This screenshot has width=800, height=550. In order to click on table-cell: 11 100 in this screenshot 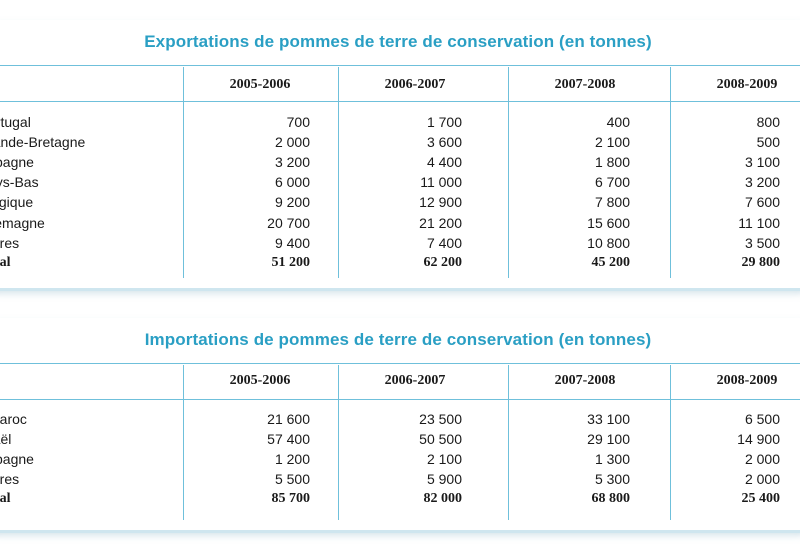, I will do `click(759, 222)`.